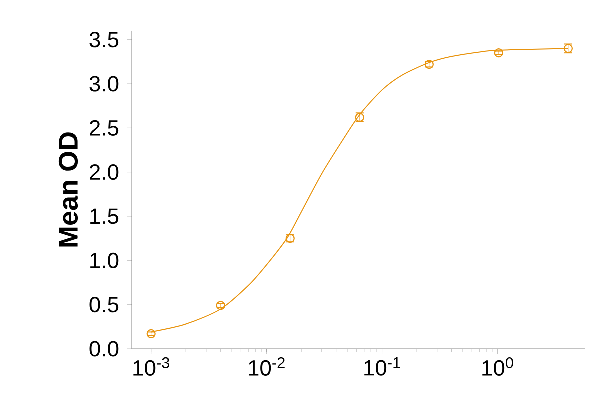 This screenshot has height=396, width=604. What do you see at coordinates (104, 216) in the screenshot?
I see `y-tick-label: 1.5` at bounding box center [104, 216].